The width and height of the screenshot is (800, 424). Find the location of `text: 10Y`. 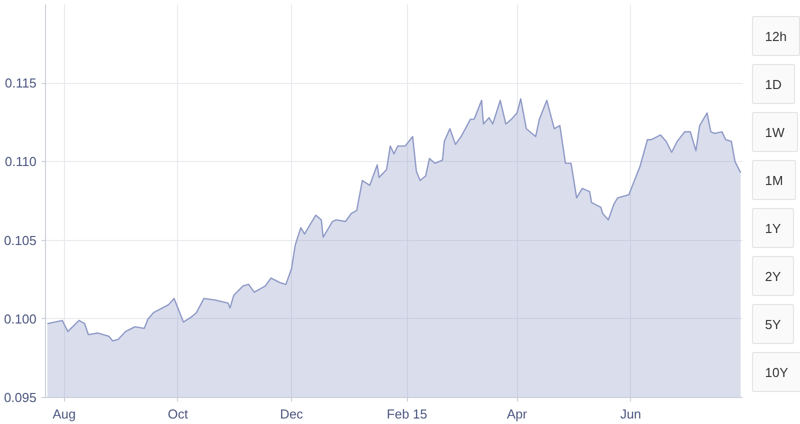

text: 10Y is located at coordinates (776, 372).